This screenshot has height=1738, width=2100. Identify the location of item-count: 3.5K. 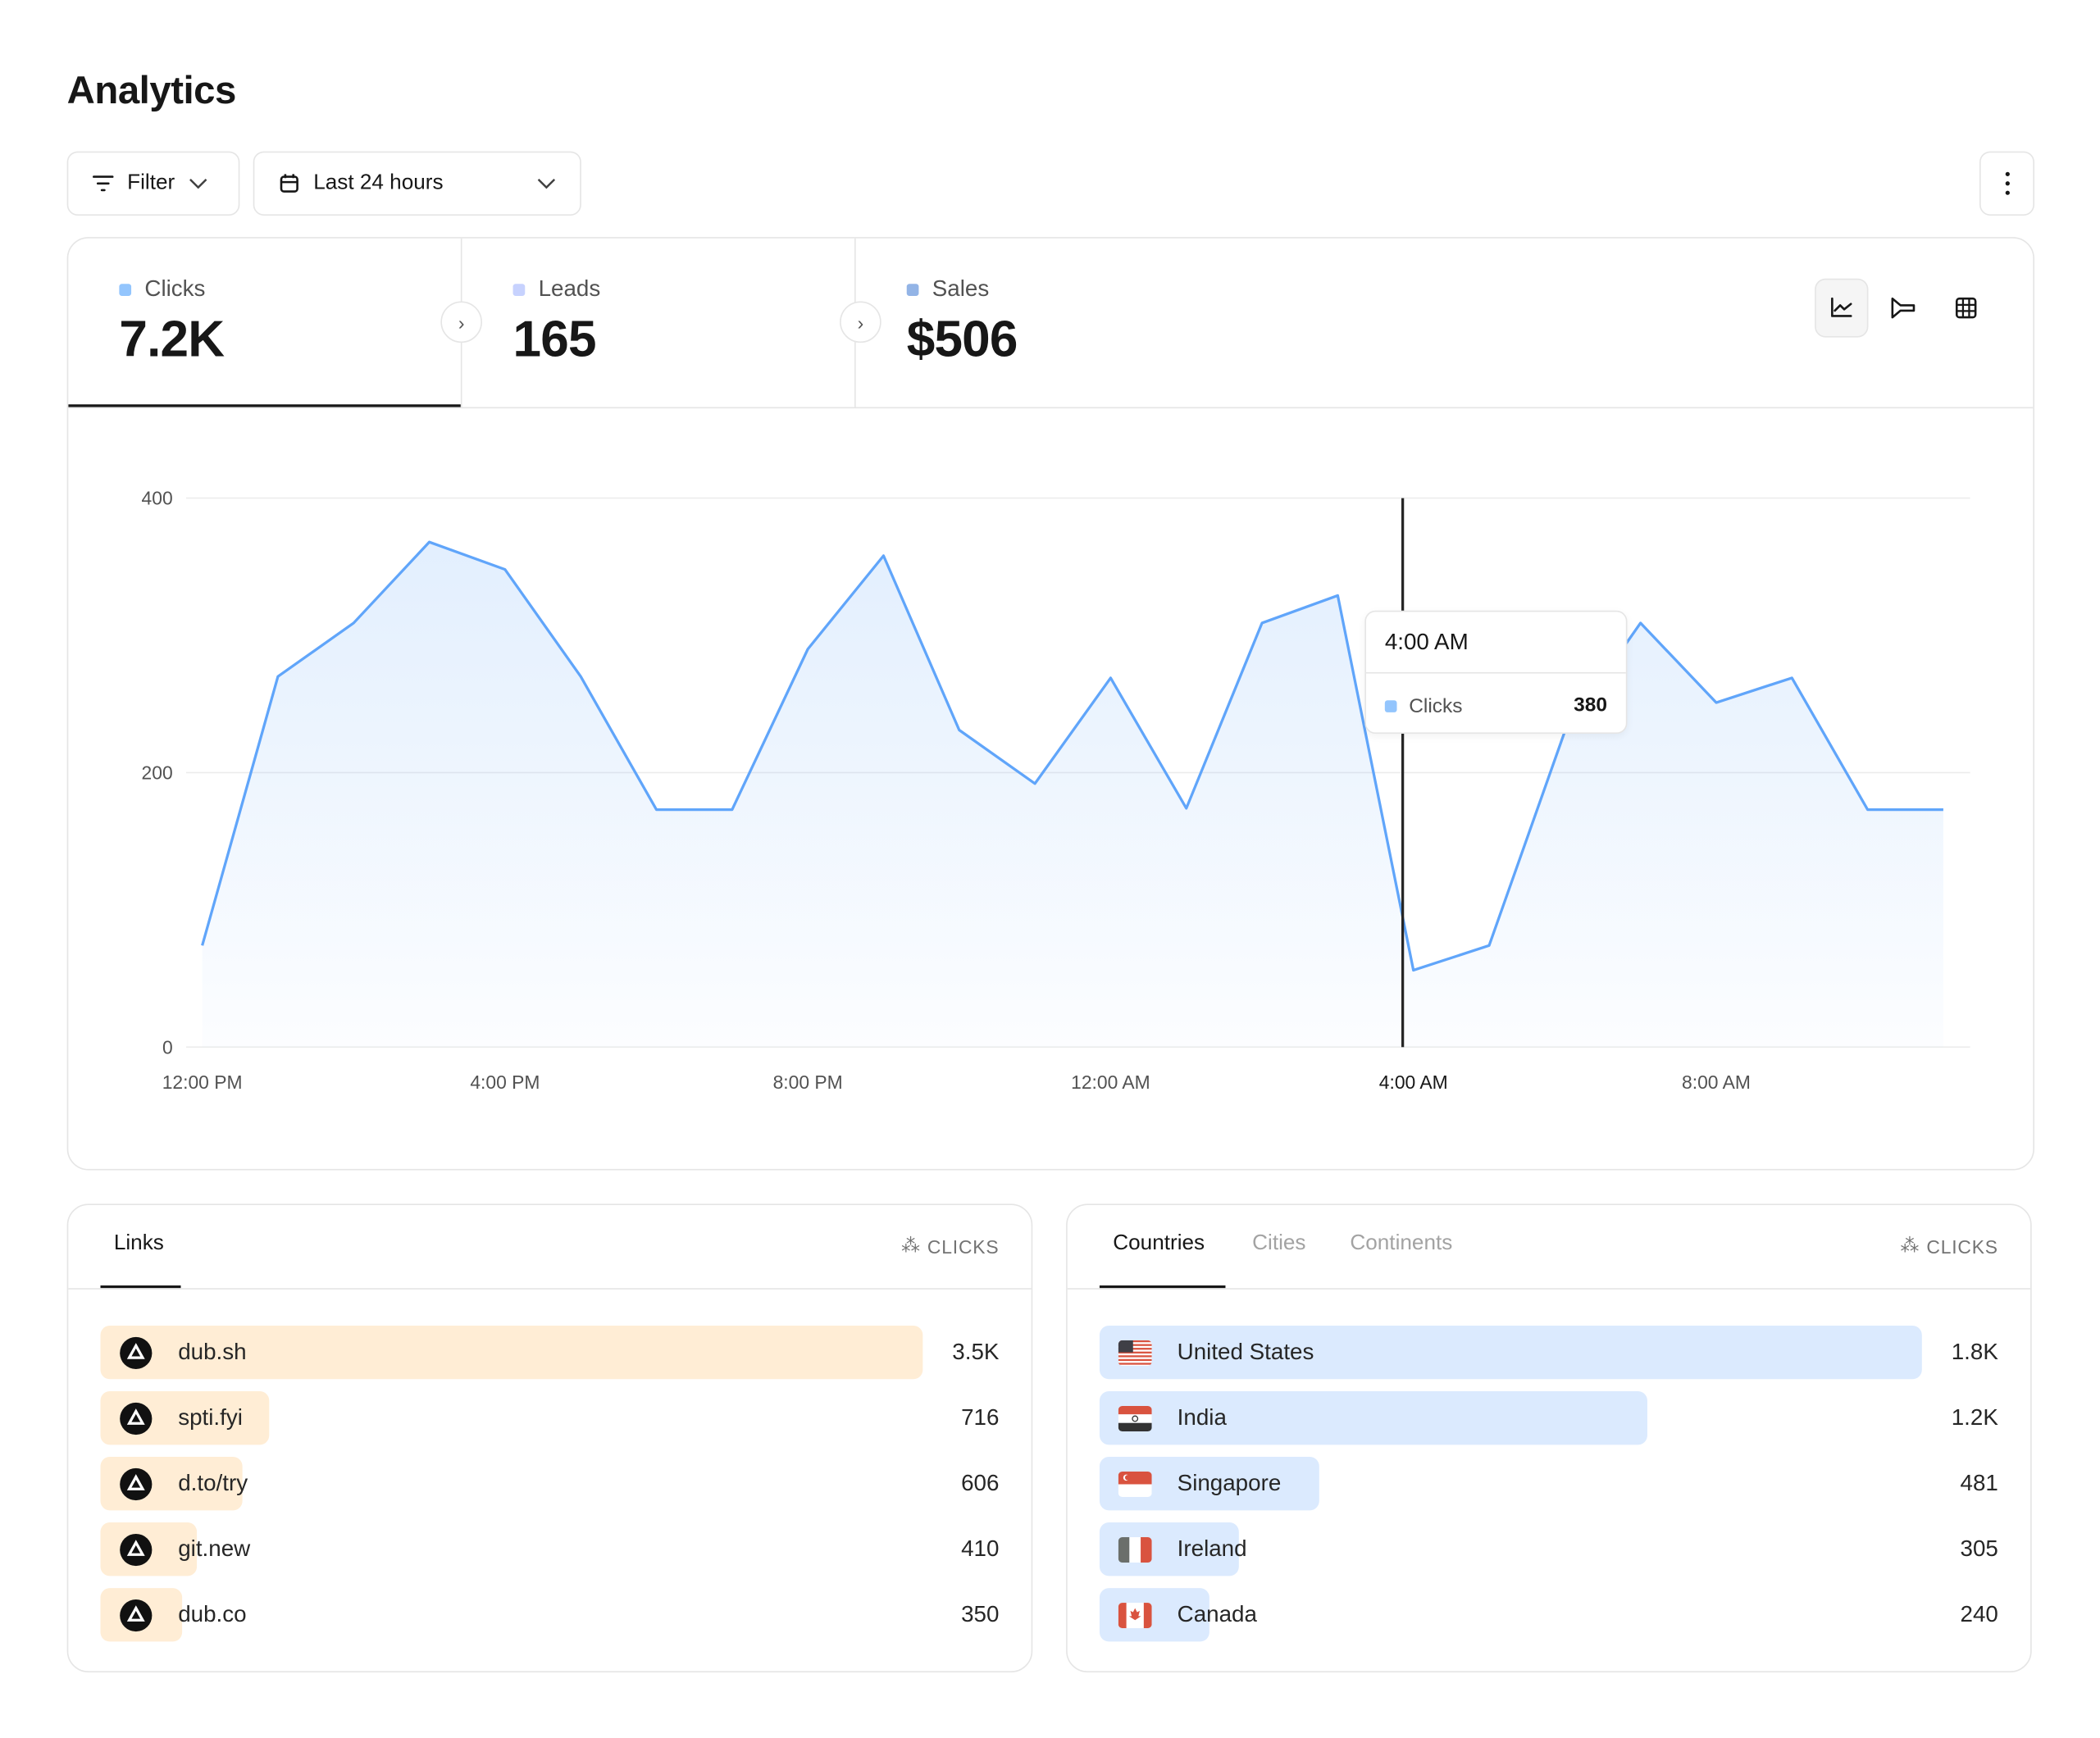
(976, 1352).